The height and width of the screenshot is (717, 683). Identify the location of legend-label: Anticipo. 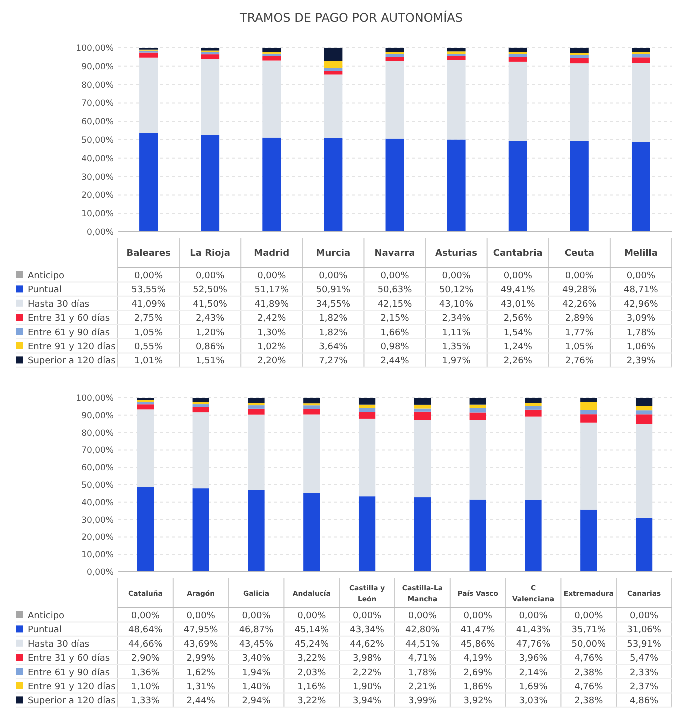
(47, 617).